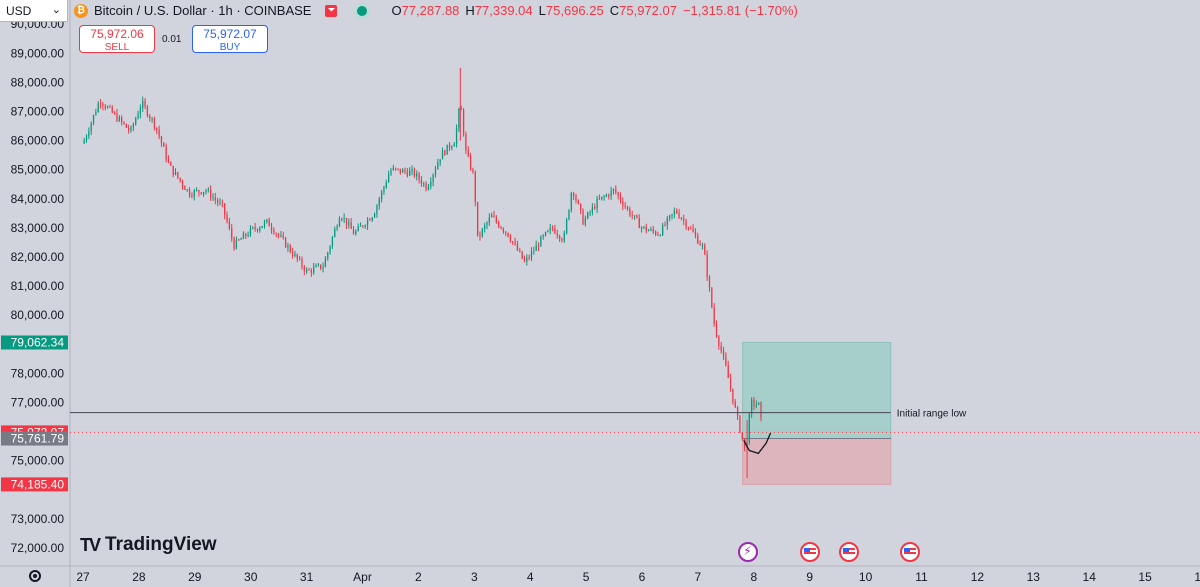 Image resolution: width=1200 pixels, height=587 pixels. I want to click on currency-select: USD ⌄, so click(34, 11).